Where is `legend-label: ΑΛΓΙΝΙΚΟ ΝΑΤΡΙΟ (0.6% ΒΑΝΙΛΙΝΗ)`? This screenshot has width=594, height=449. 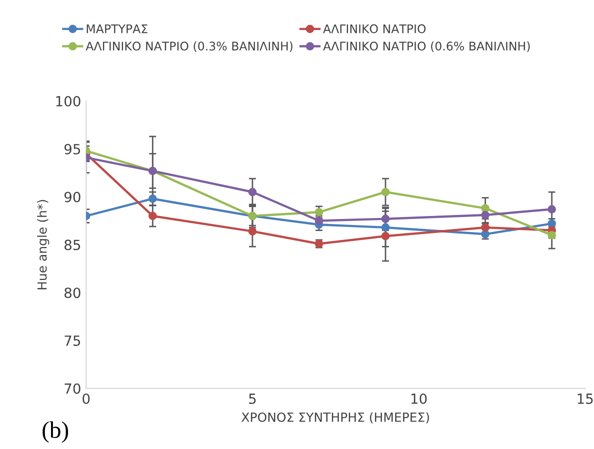 legend-label: ΑΛΓΙΝΙΚΟ ΝΑΤΡΙΟ (0.6% ΒΑΝΙΛΙΝΗ) is located at coordinates (426, 46).